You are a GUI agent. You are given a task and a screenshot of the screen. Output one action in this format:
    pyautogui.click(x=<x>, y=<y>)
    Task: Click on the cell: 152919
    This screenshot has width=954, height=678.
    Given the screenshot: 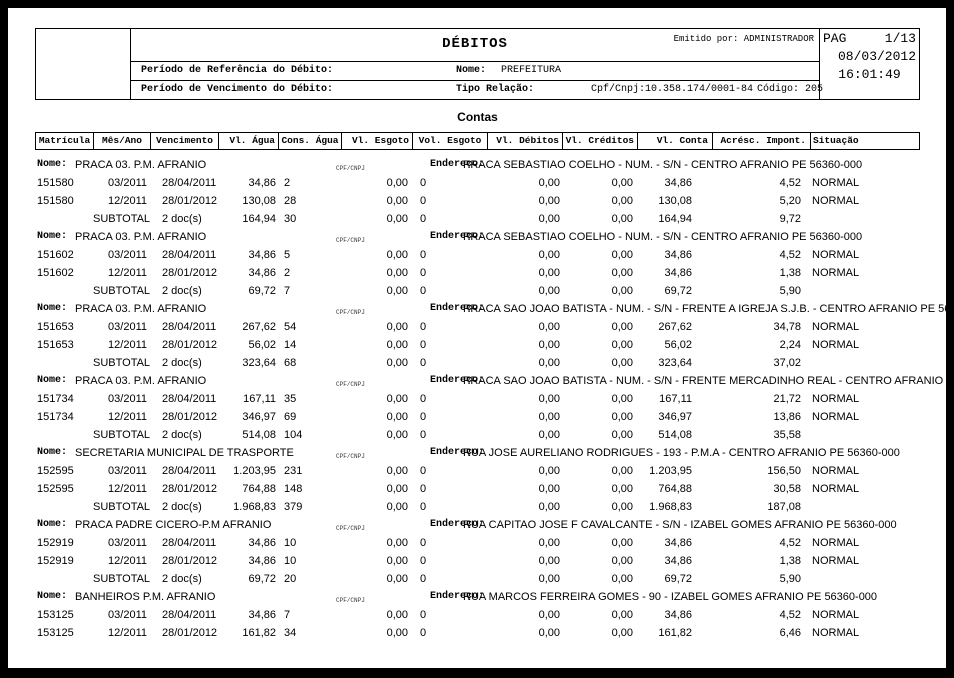 What is the action you would take?
    pyautogui.click(x=55, y=543)
    